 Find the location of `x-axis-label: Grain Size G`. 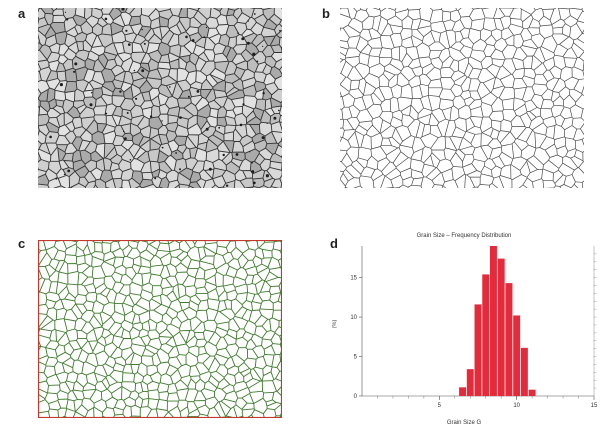

x-axis-label: Grain Size G is located at coordinates (464, 423).